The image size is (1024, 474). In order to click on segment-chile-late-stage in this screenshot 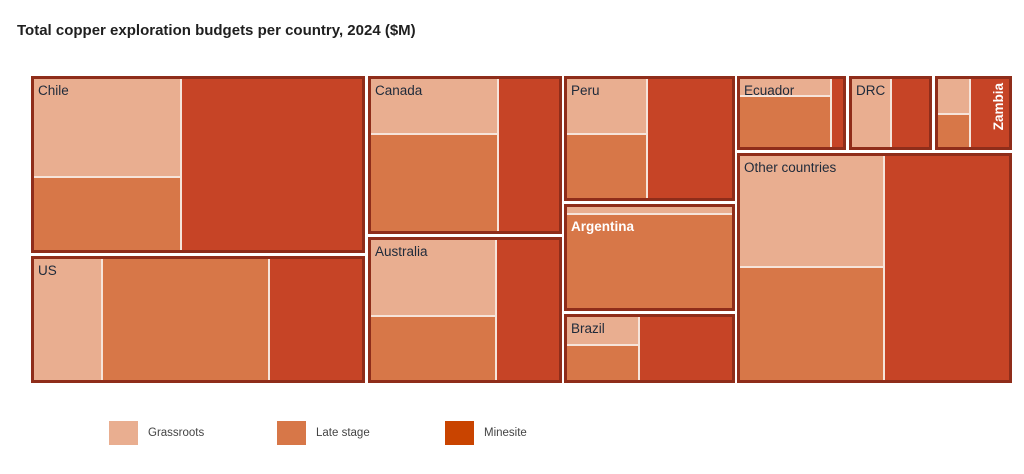, I will do `click(108, 214)`.